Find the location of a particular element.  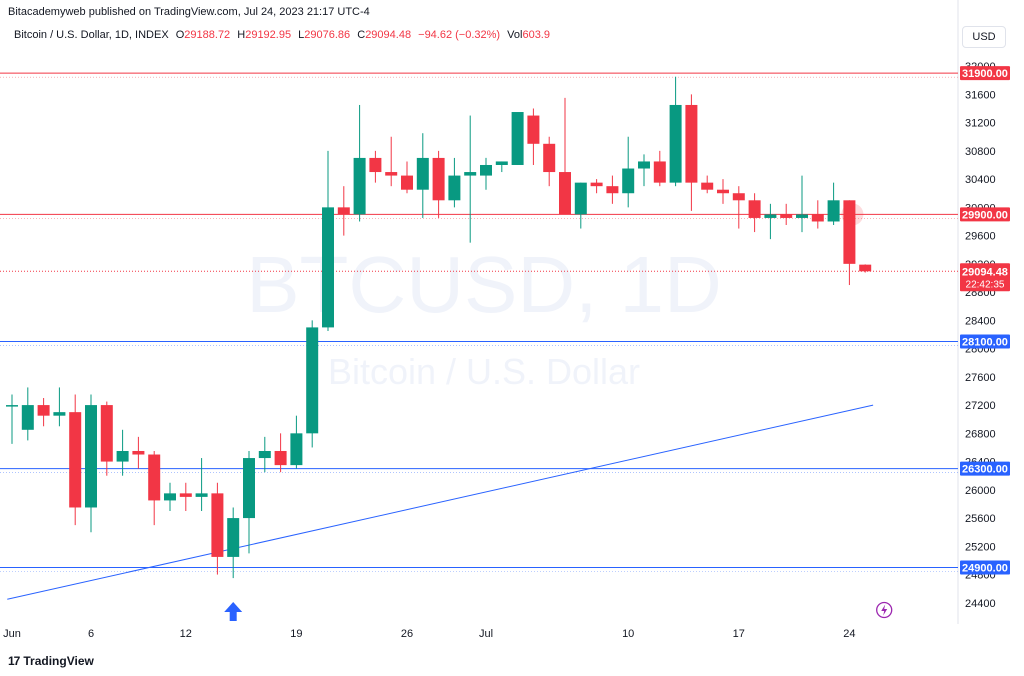

y-tick-label-17: 31200 is located at coordinates (980, 124).